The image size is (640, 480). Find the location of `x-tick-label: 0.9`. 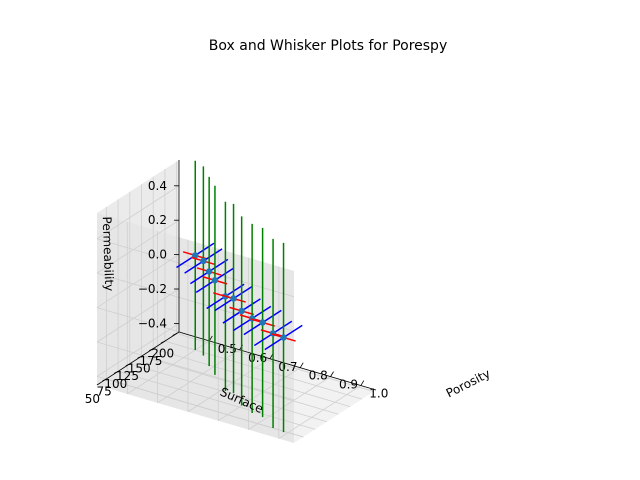

x-tick-label: 0.9 is located at coordinates (348, 385).